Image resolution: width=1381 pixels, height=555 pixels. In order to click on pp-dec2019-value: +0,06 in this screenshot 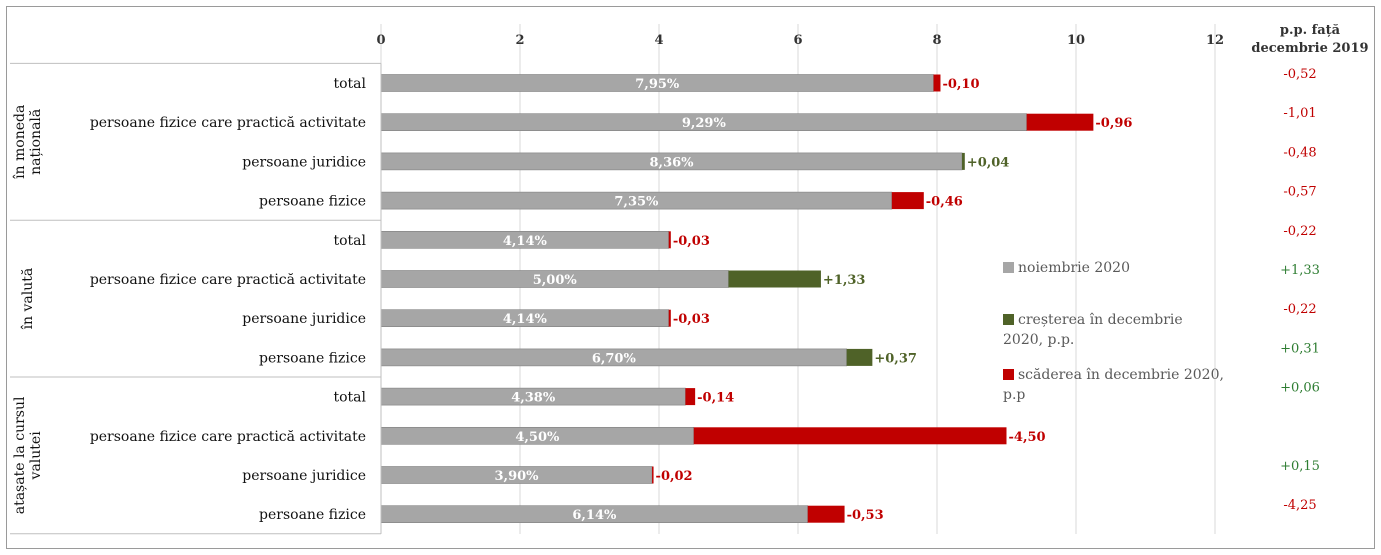, I will do `click(1300, 388)`.